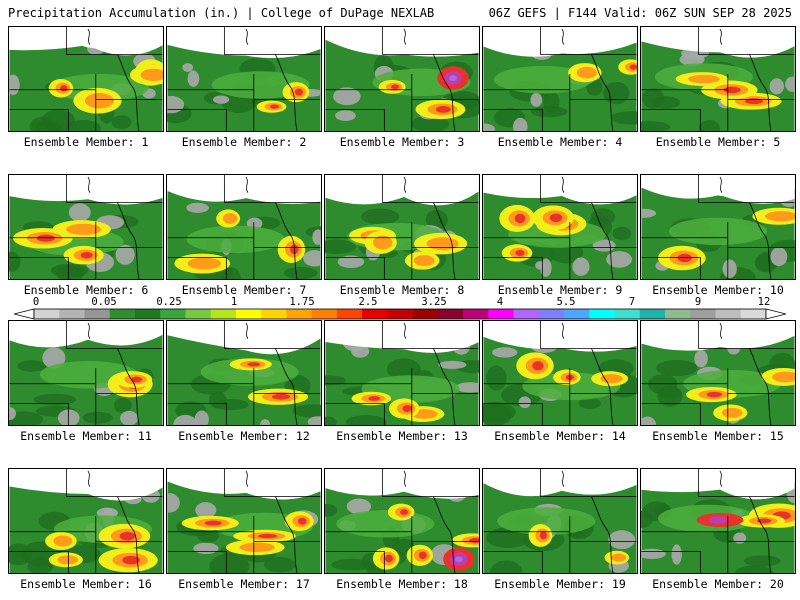  I want to click on ensemble-member-panel: Ensemble Member: 8, so click(402, 235).